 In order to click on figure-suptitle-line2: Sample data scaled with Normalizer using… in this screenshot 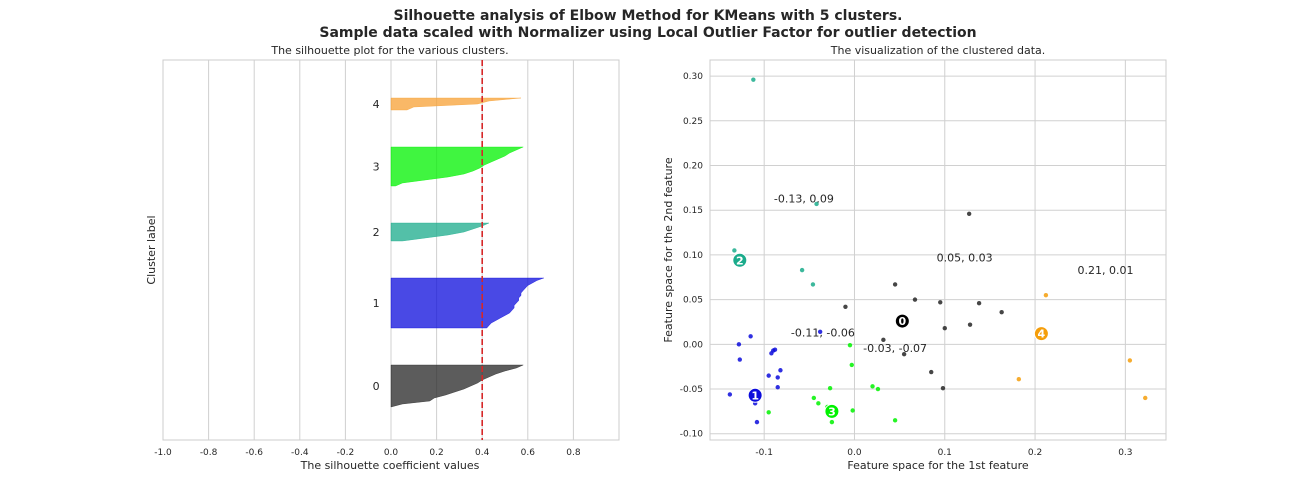, I will do `click(648, 33)`.